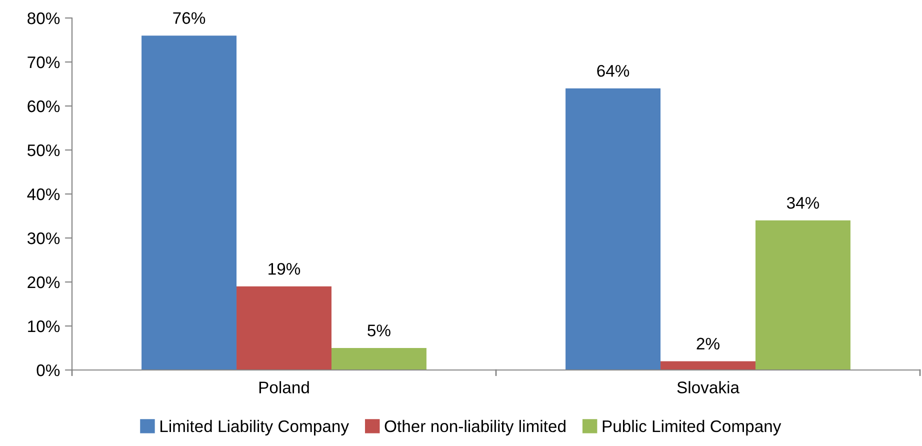 Image resolution: width=922 pixels, height=446 pixels. I want to click on y-tick-label: 10%, so click(44, 326).